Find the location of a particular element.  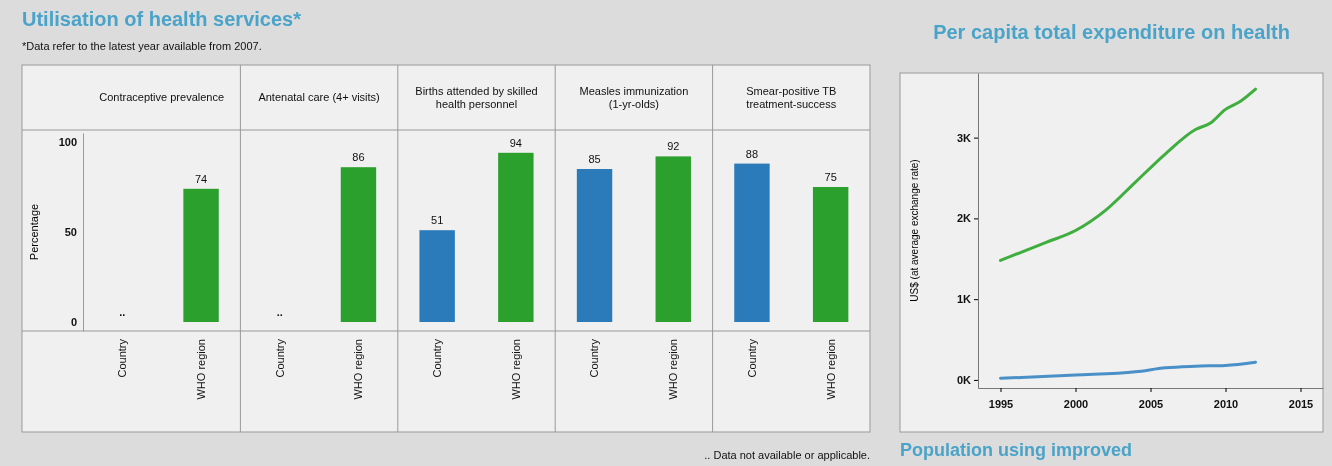

y-tick-label: 0 is located at coordinates (73, 322).